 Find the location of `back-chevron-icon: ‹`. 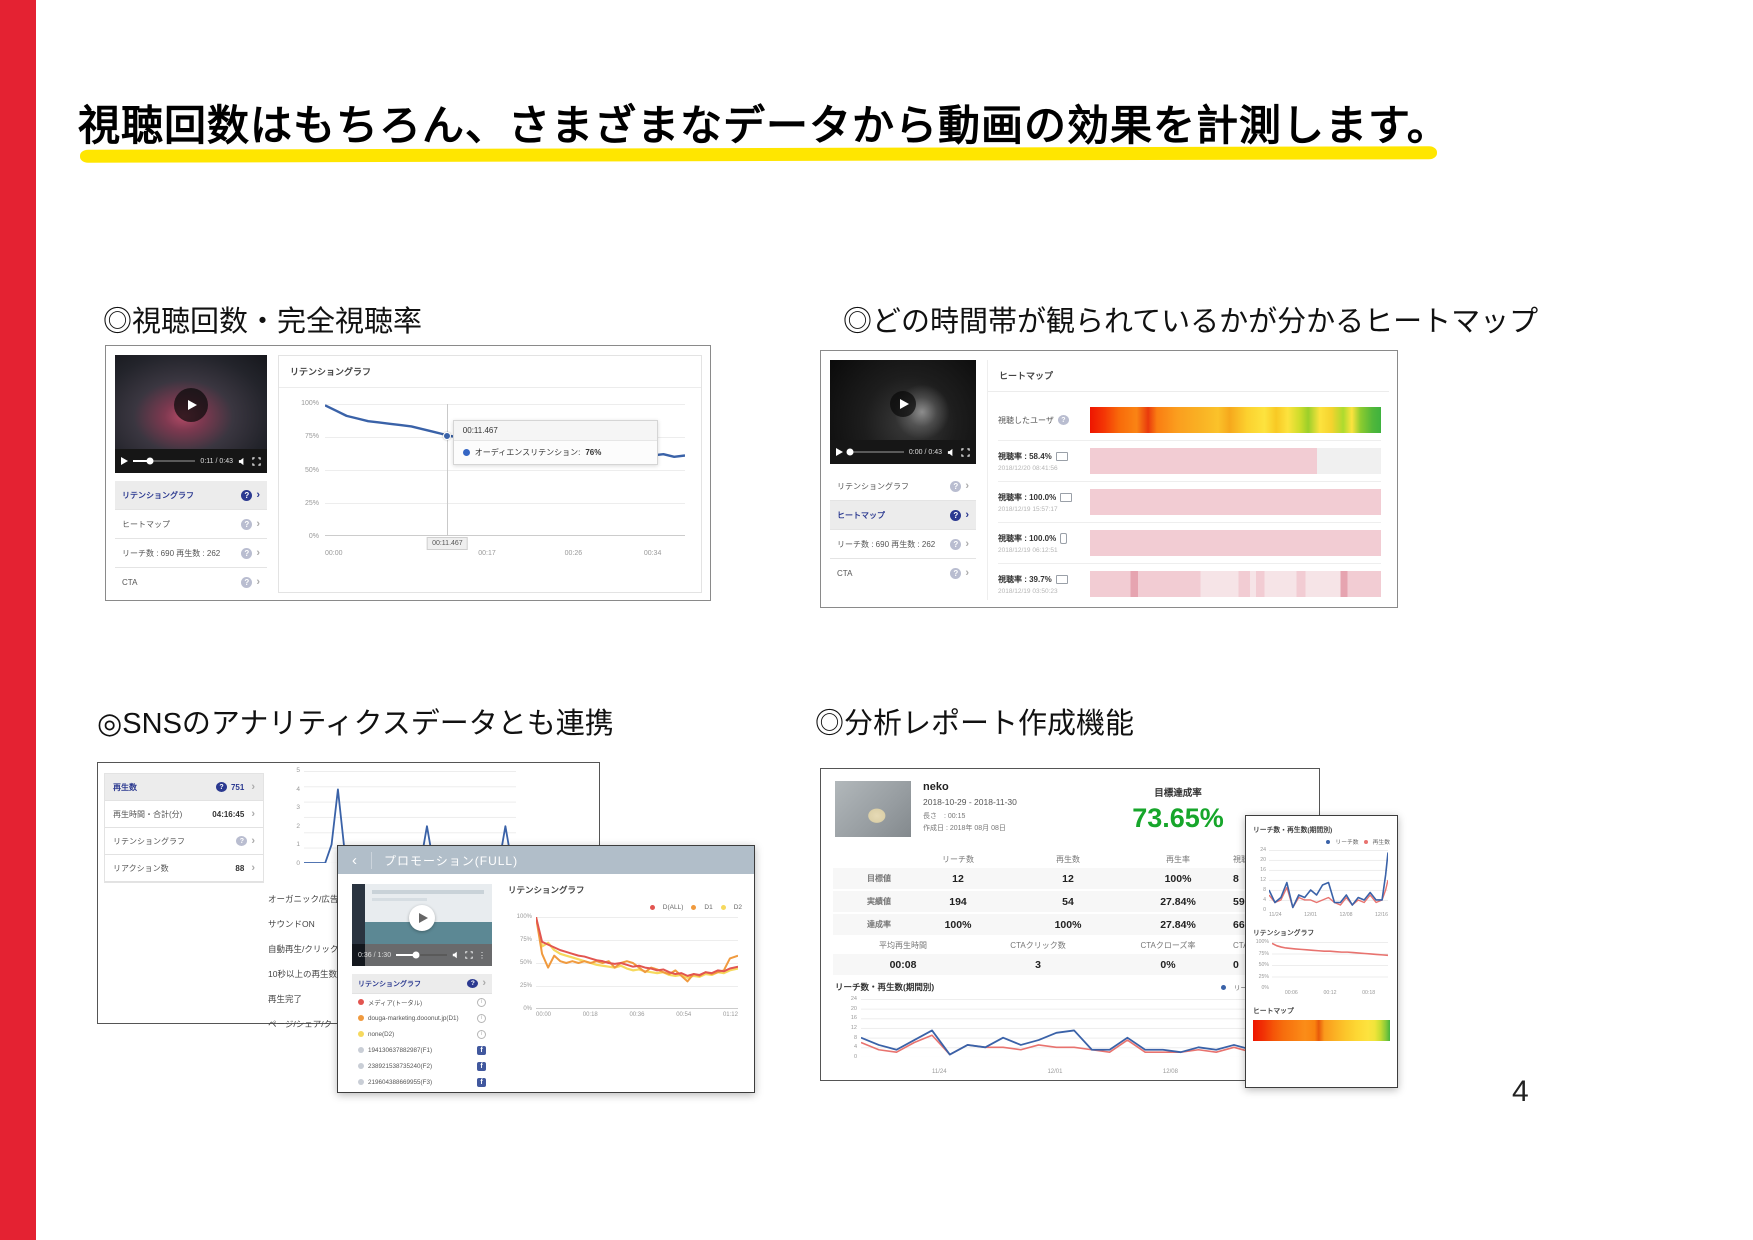

back-chevron-icon: ‹ is located at coordinates (355, 860).